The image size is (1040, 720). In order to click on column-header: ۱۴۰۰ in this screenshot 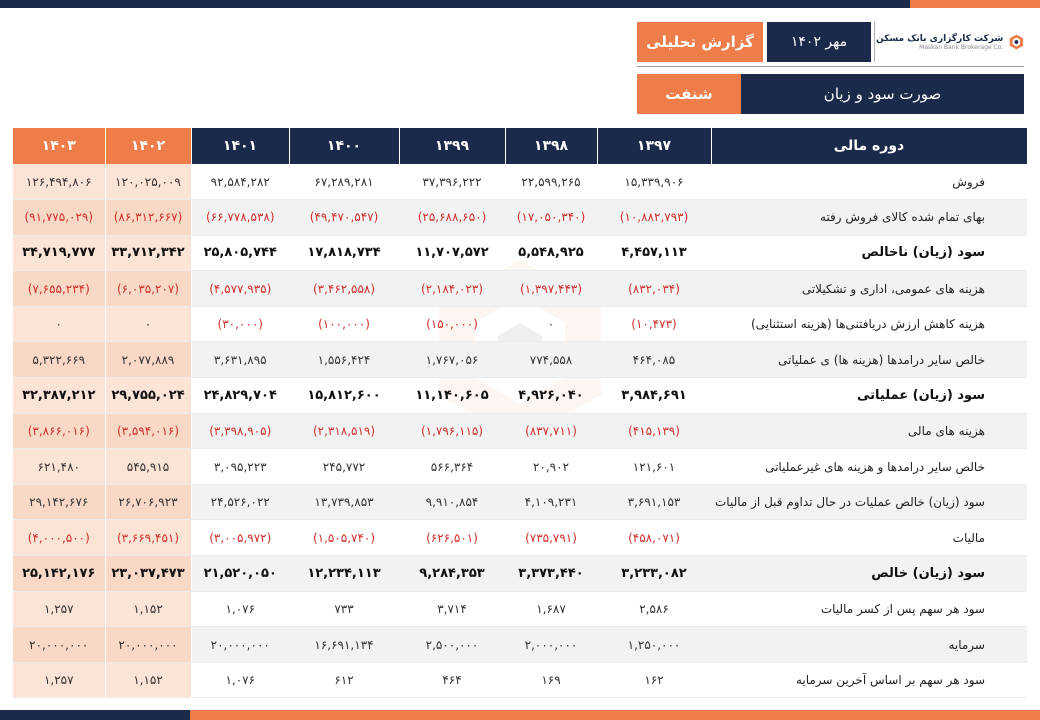, I will do `click(344, 146)`.